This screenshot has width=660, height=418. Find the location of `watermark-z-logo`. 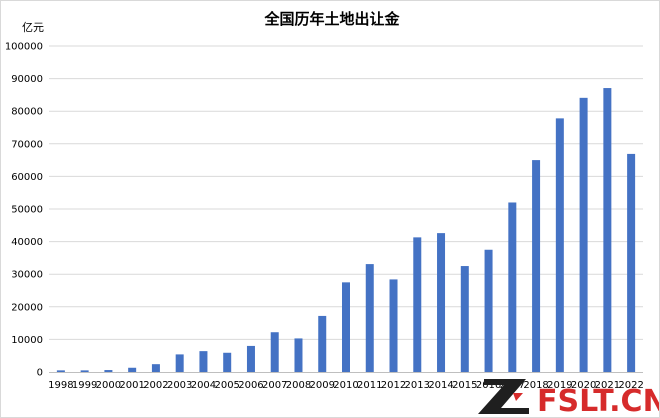

watermark-z-logo is located at coordinates (503, 396).